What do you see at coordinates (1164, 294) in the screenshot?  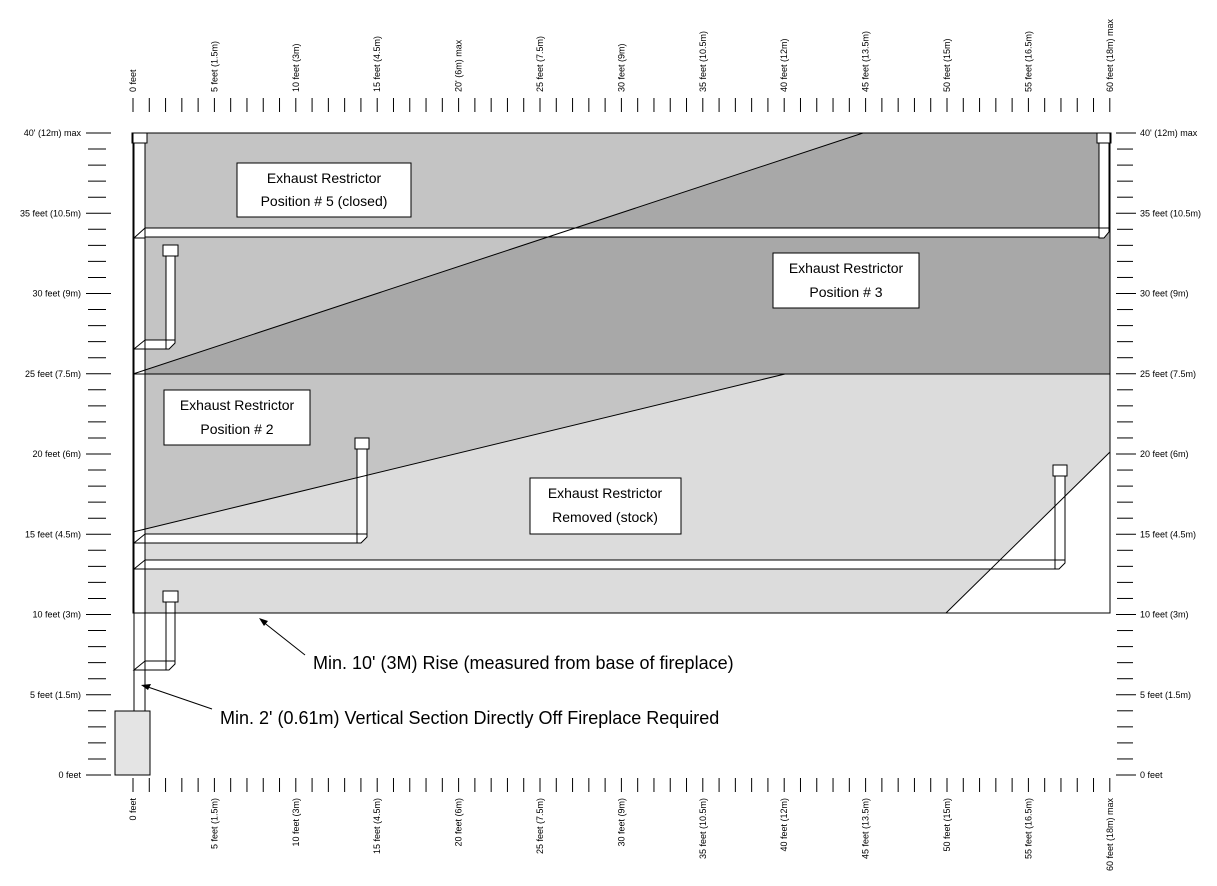 I see `y-axis-label-right: 30 feet (9m)` at bounding box center [1164, 294].